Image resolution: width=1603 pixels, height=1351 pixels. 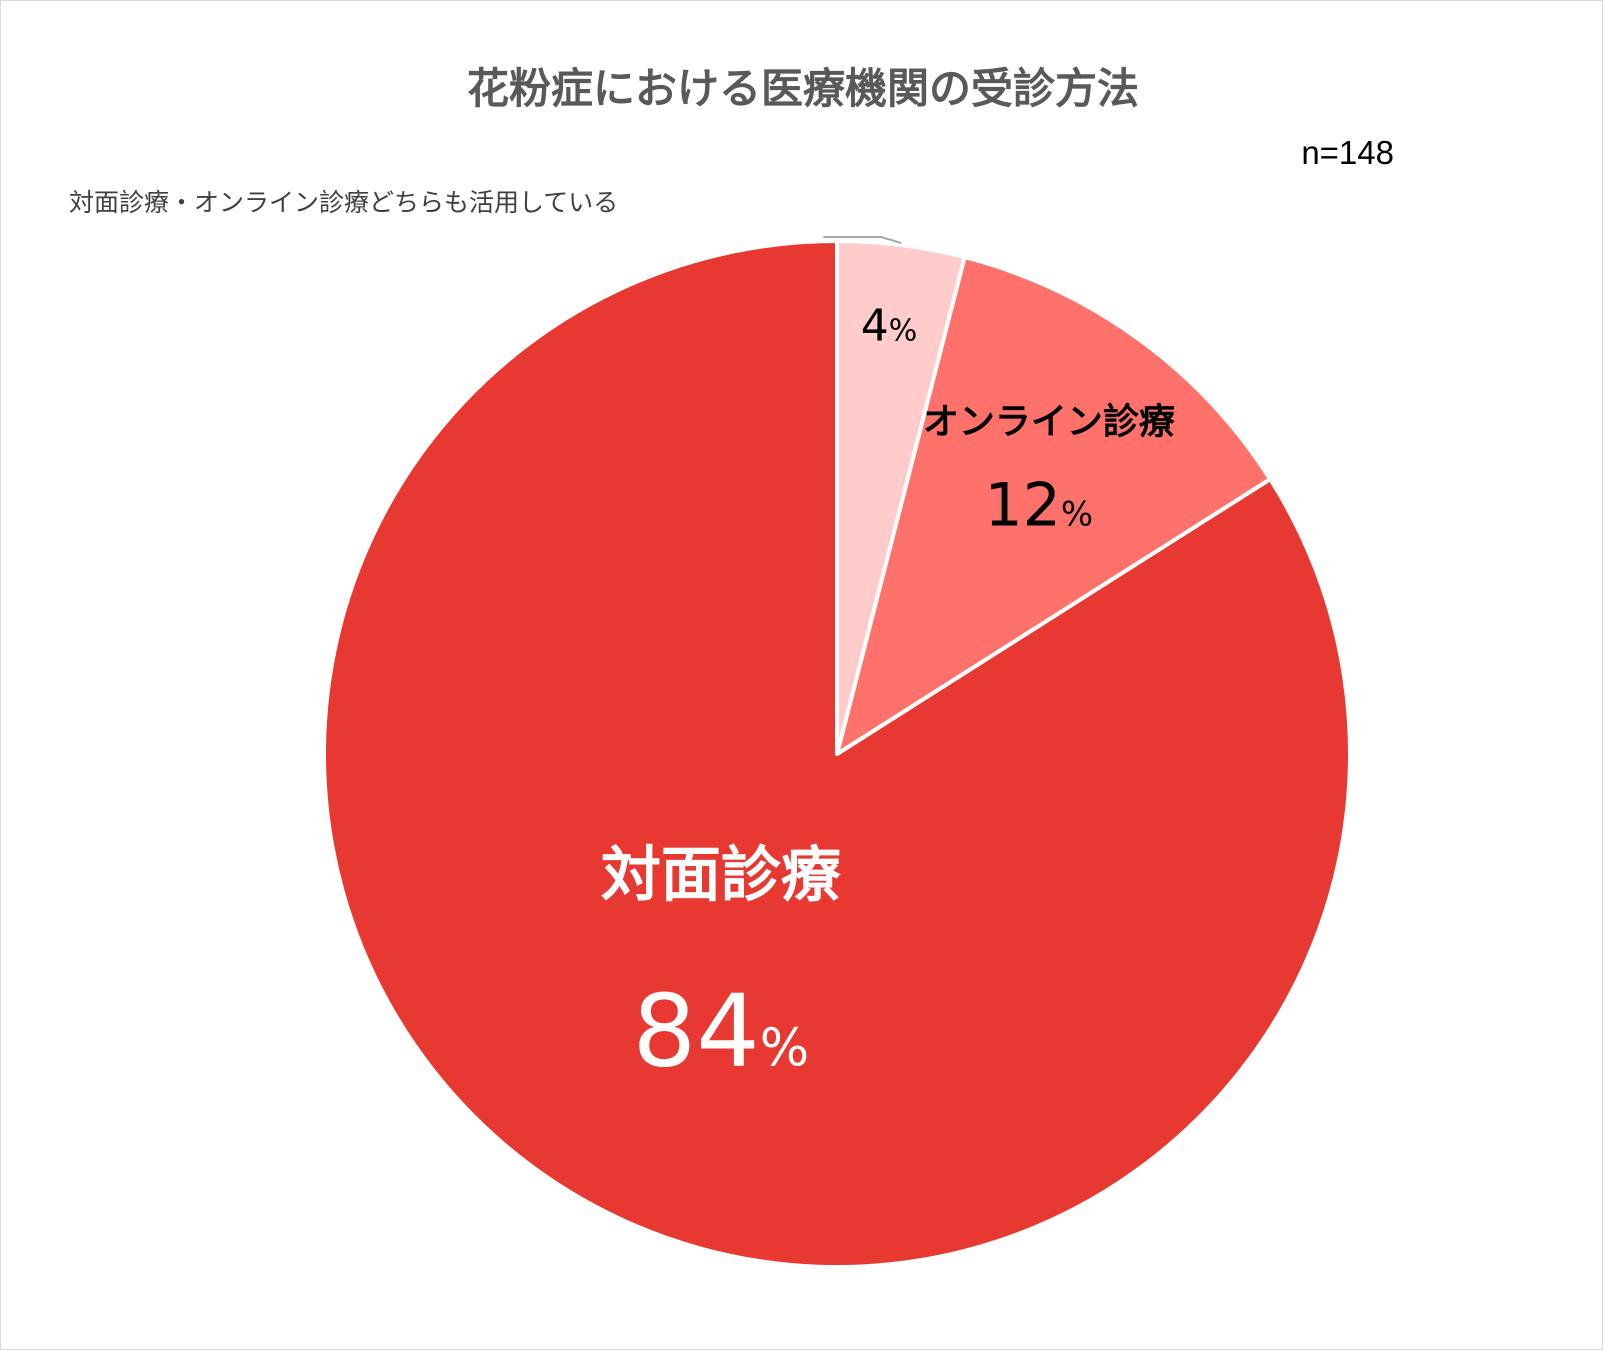 What do you see at coordinates (1347, 152) in the screenshot?
I see `sample-size-note: n=148` at bounding box center [1347, 152].